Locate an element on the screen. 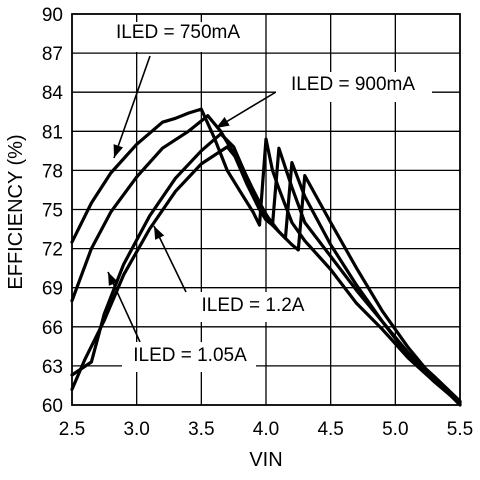  annotation-label: ILED = 750mA is located at coordinates (178, 32).